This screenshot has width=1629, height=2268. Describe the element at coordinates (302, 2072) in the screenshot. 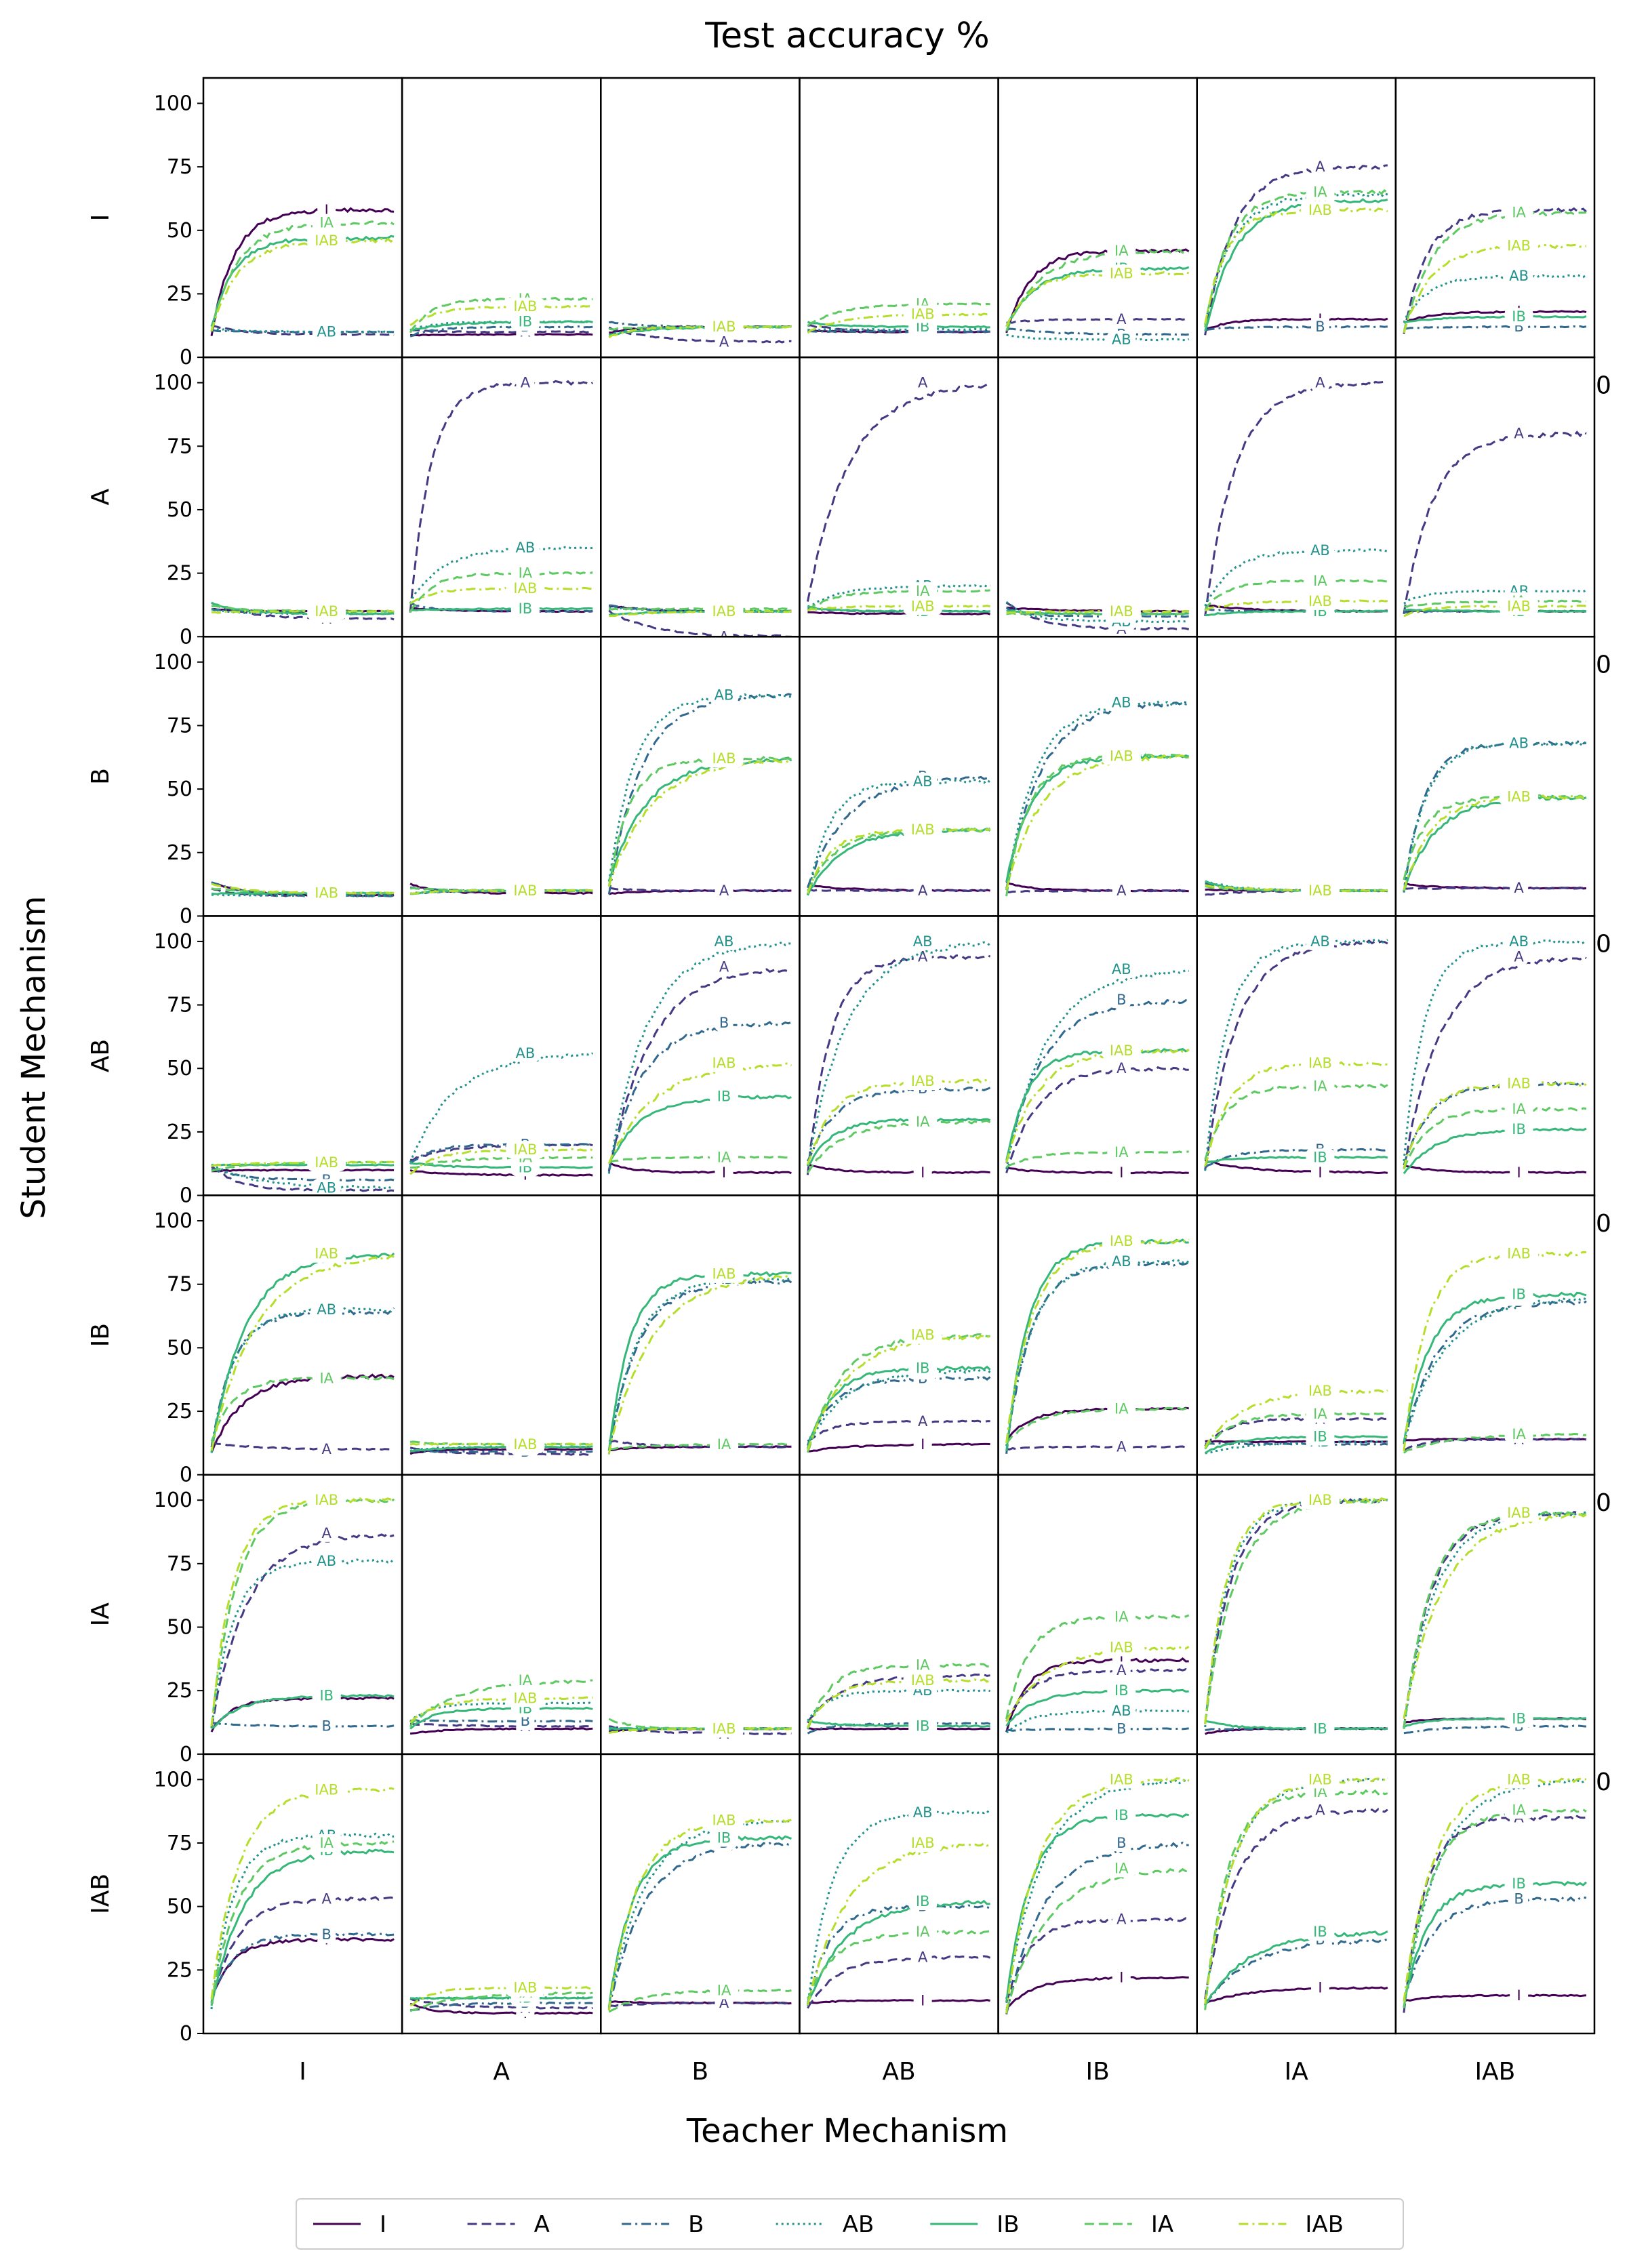

I see `teacher-column-label: I` at that location.